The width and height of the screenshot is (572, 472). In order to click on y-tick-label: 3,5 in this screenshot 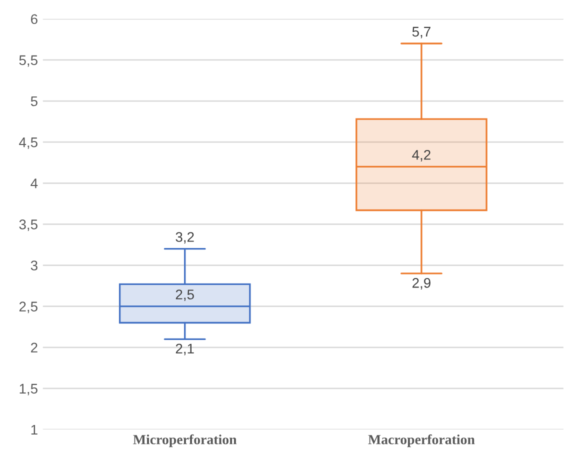, I will do `click(28, 226)`.